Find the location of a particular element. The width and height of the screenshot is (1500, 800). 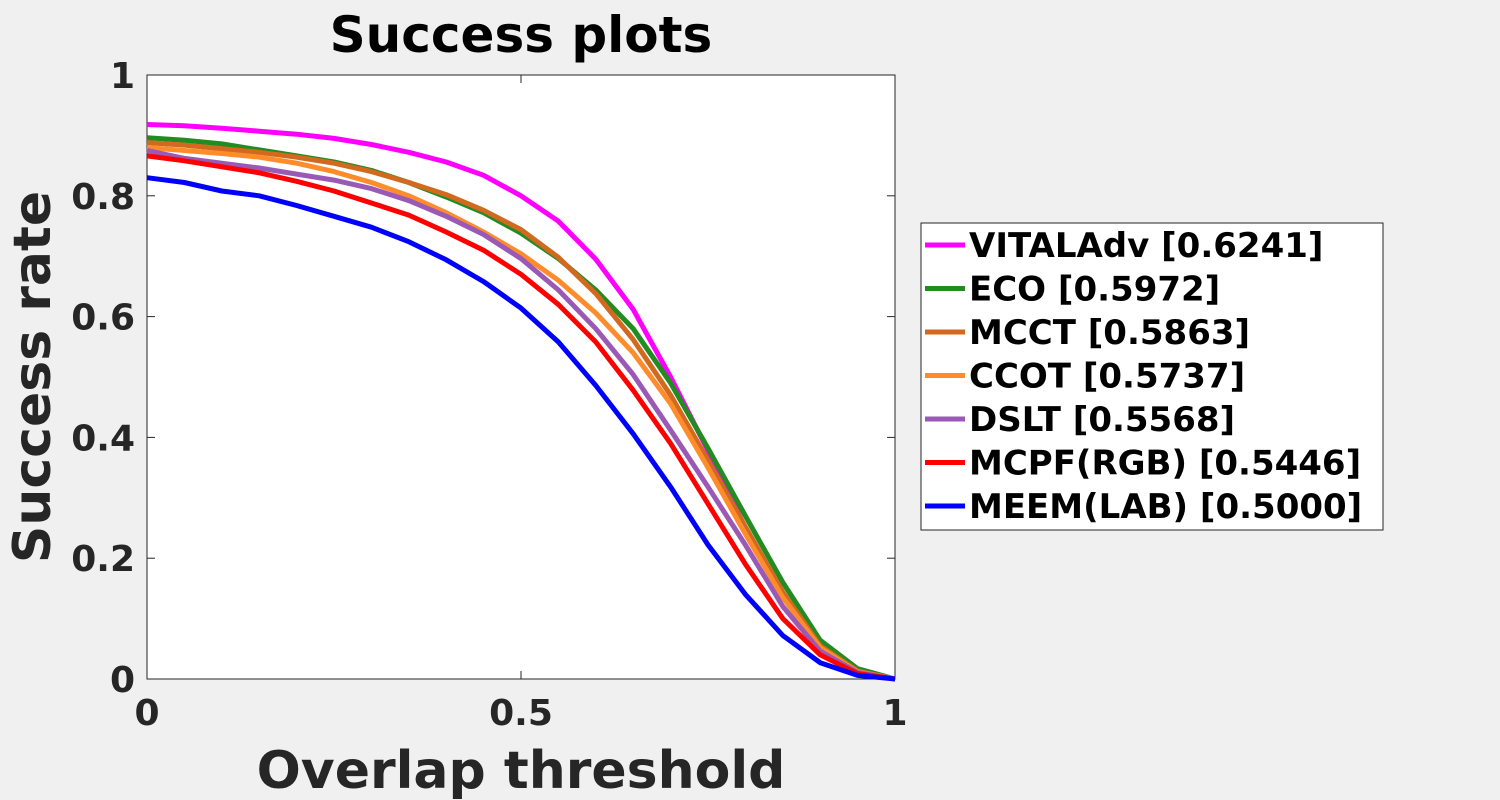

x-tick-label: 0 is located at coordinates (146, 713).